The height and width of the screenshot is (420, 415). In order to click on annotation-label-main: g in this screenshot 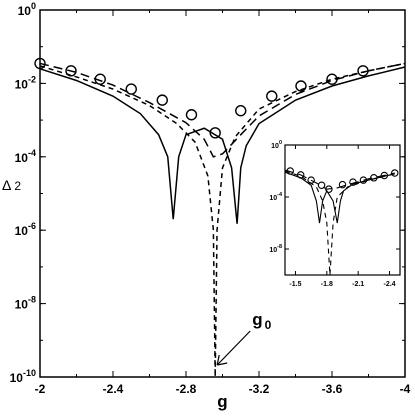, I will do `click(257, 319)`.